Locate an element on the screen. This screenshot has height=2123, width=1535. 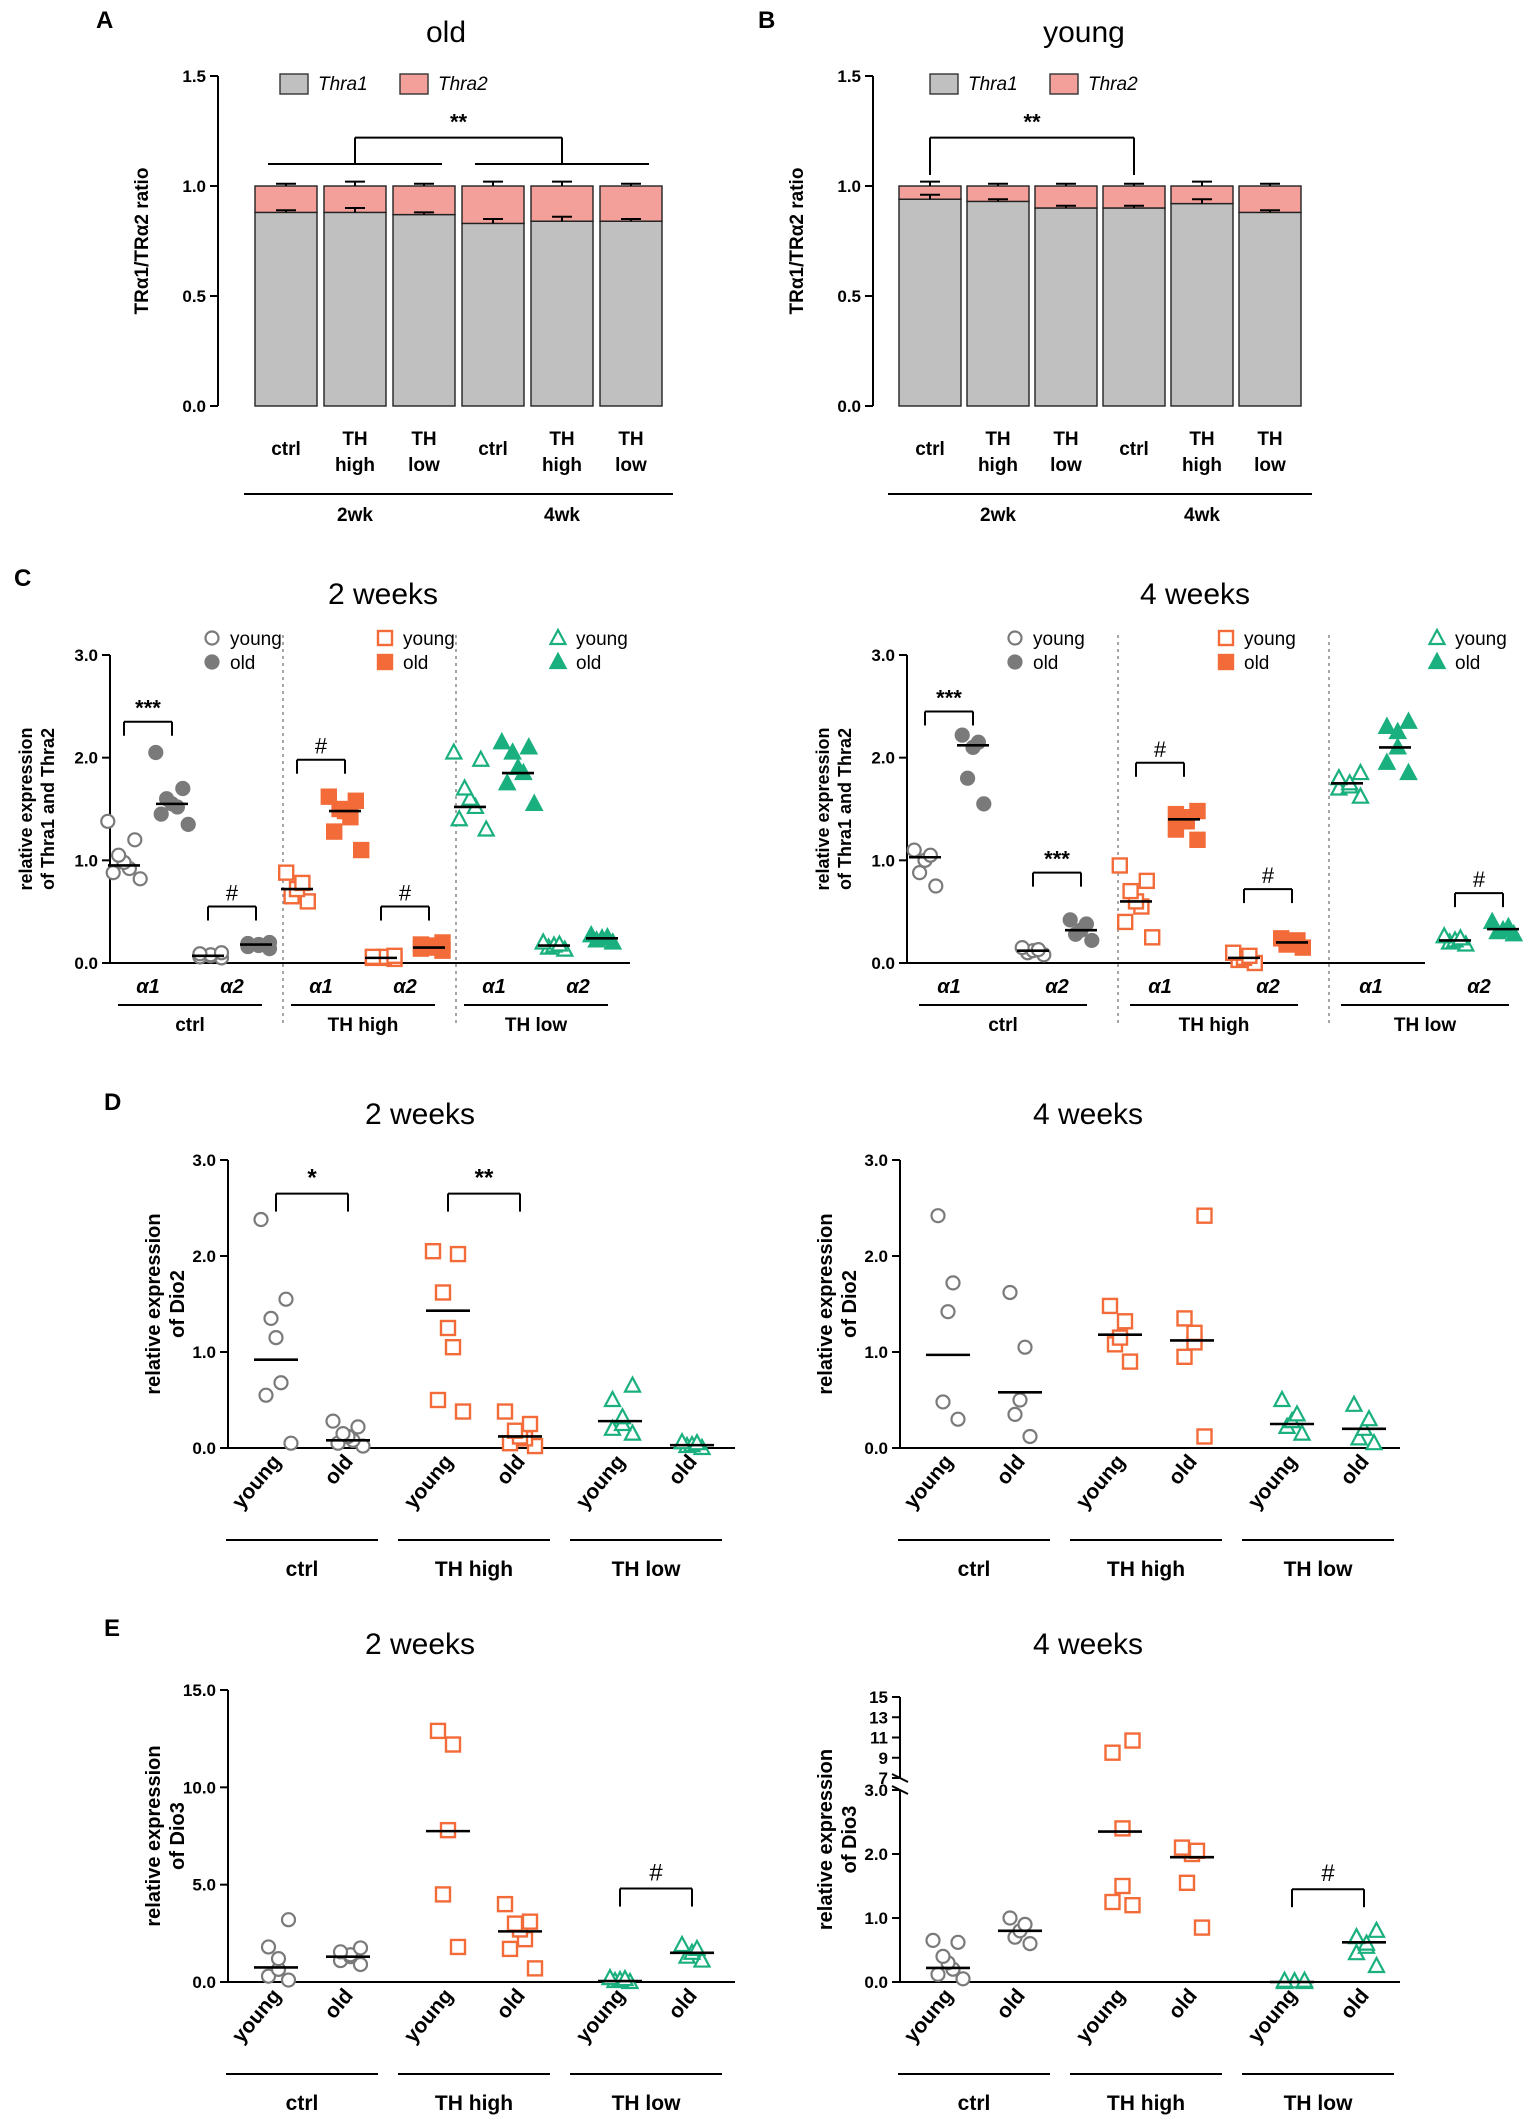
y-tick-label: 1.5 is located at coordinates (849, 76).